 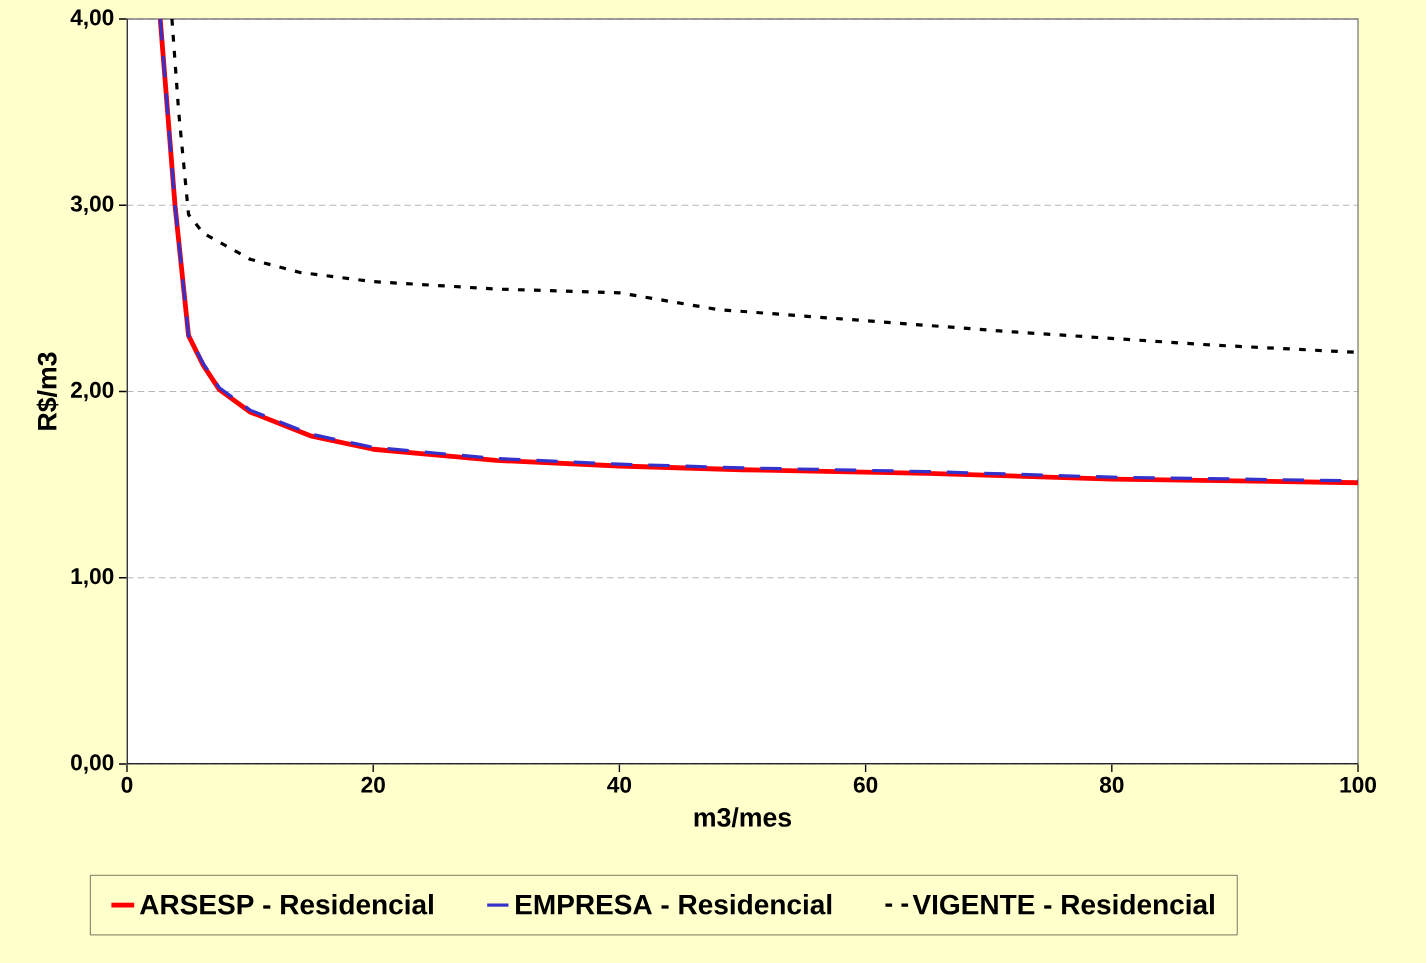 I want to click on y-tick-label: 4,00, so click(x=92, y=19).